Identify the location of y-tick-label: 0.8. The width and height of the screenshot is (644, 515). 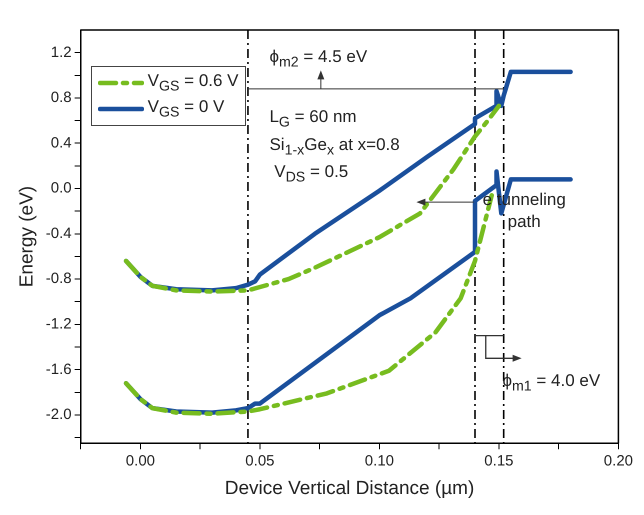
(61, 97).